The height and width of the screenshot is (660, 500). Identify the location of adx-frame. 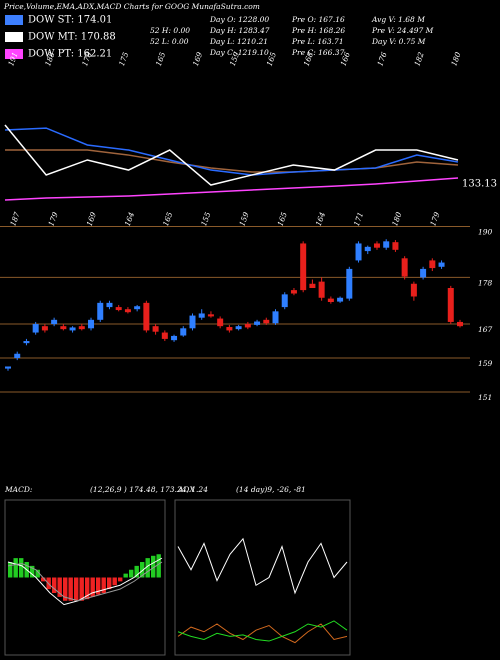
(262, 577).